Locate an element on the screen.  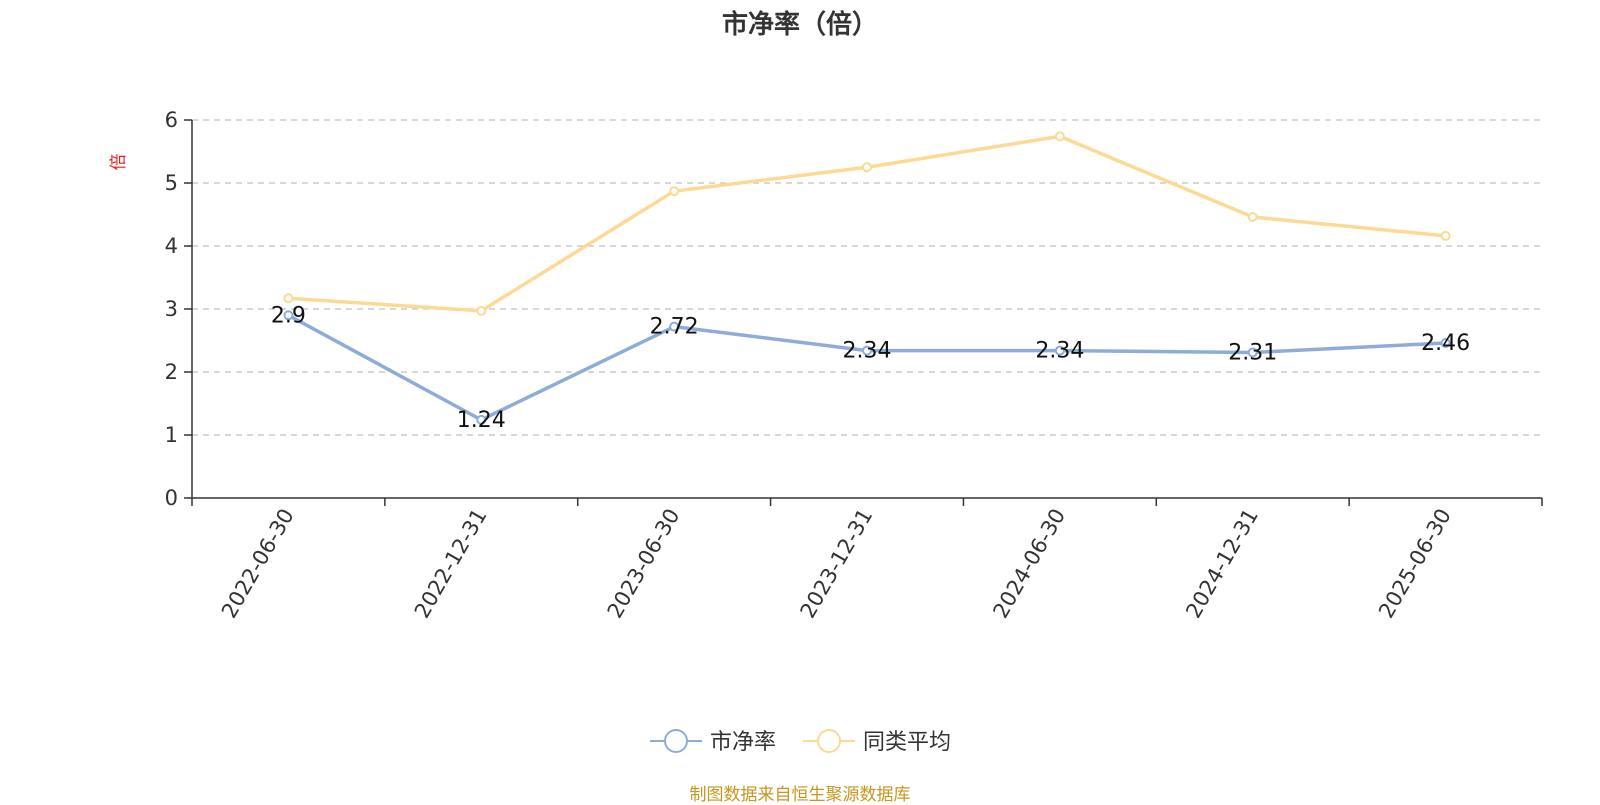
data-label: 2.72 is located at coordinates (674, 327).